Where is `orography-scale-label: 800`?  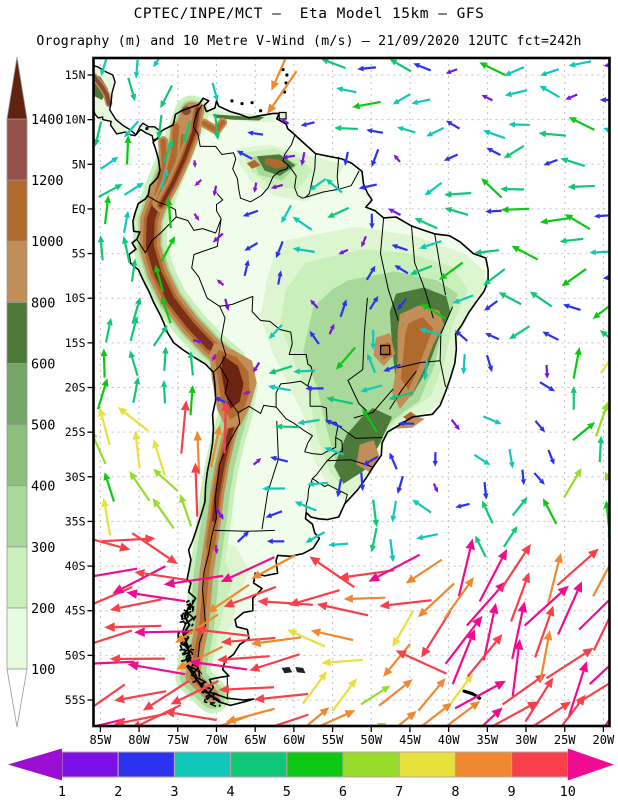 orography-scale-label: 800 is located at coordinates (43, 303).